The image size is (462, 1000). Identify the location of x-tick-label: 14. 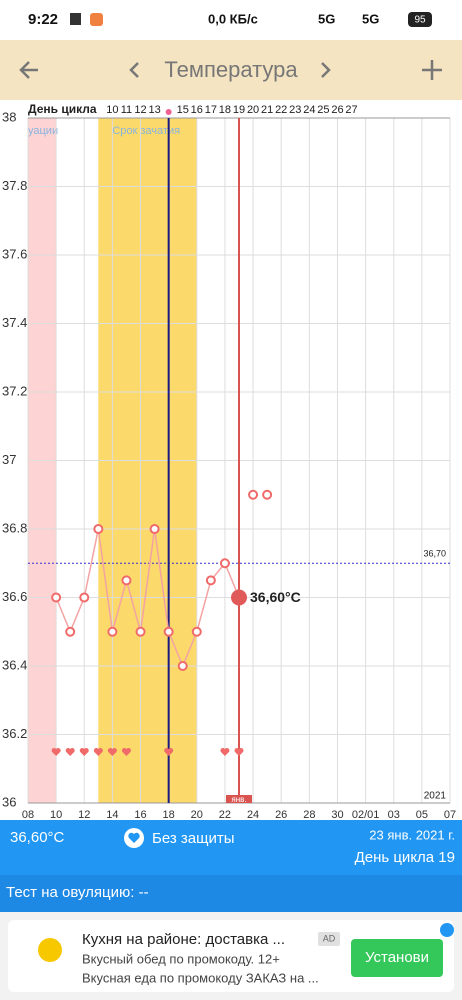
(112, 815).